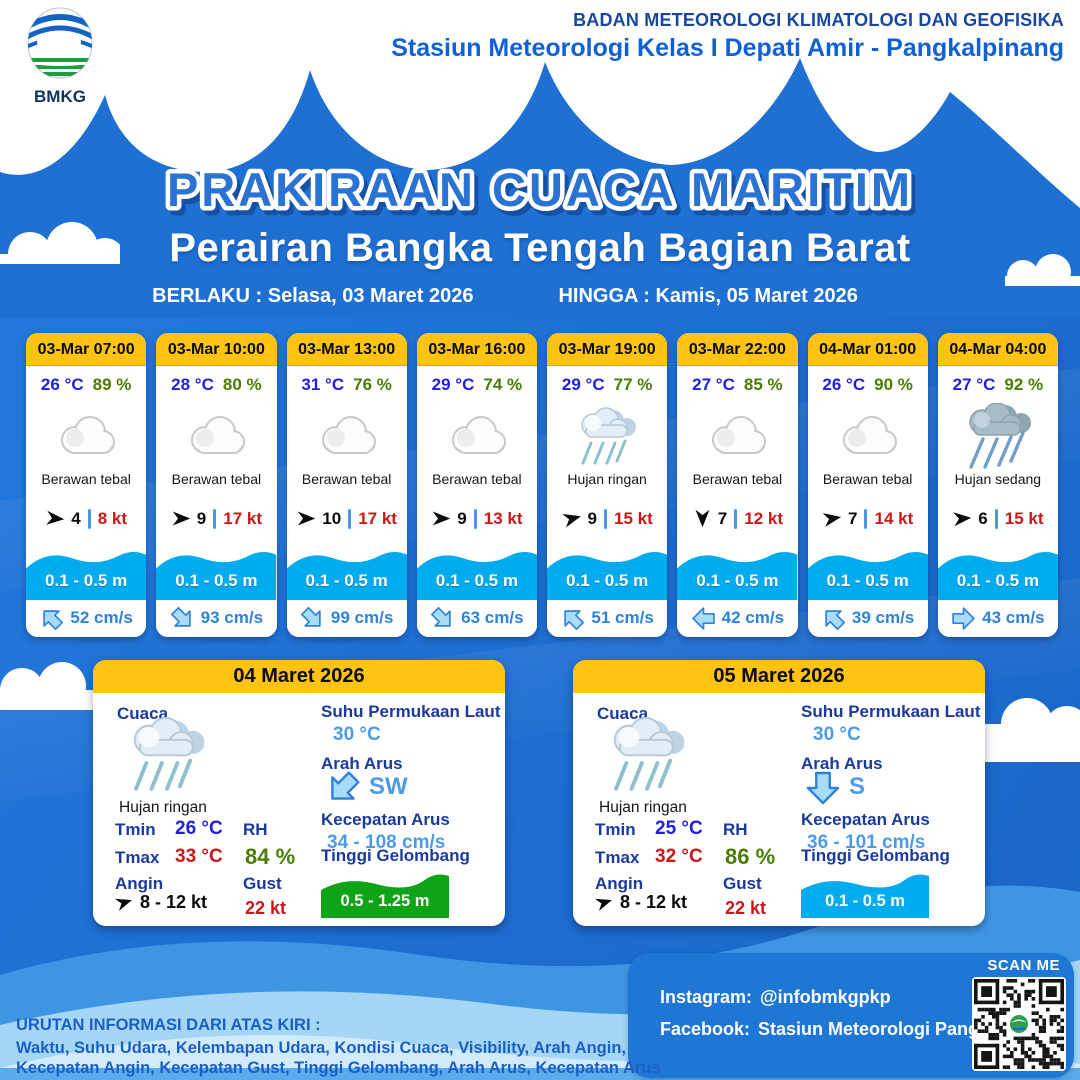  Describe the element at coordinates (388, 786) in the screenshot. I see `current-direction-value: SW` at that location.